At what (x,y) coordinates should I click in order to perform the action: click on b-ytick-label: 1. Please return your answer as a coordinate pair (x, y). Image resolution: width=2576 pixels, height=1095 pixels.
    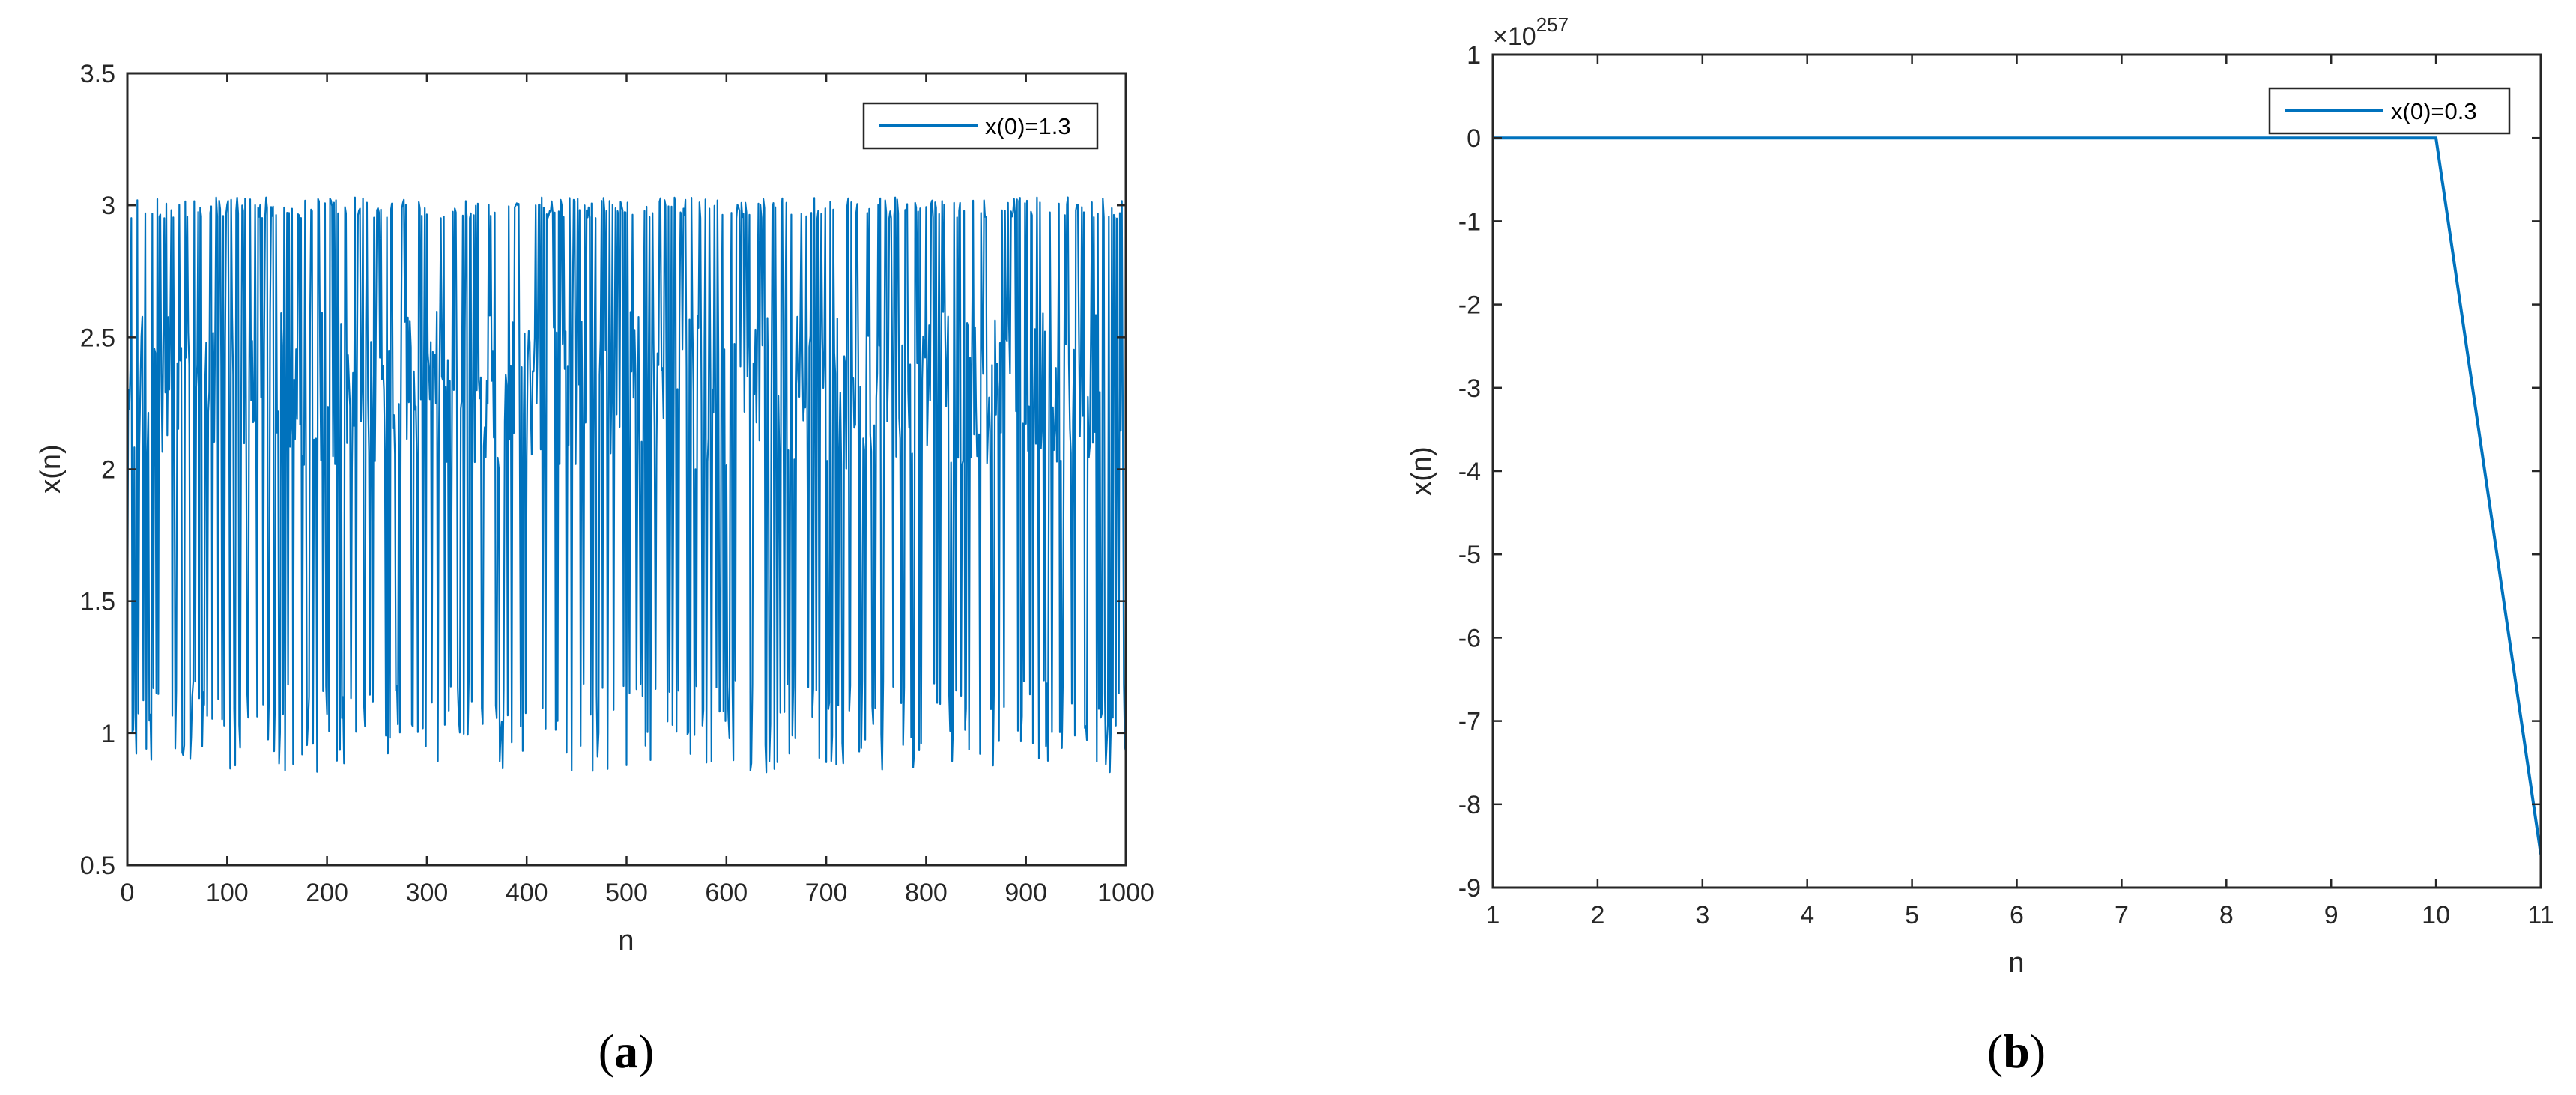
    Looking at the image, I should click on (1474, 56).